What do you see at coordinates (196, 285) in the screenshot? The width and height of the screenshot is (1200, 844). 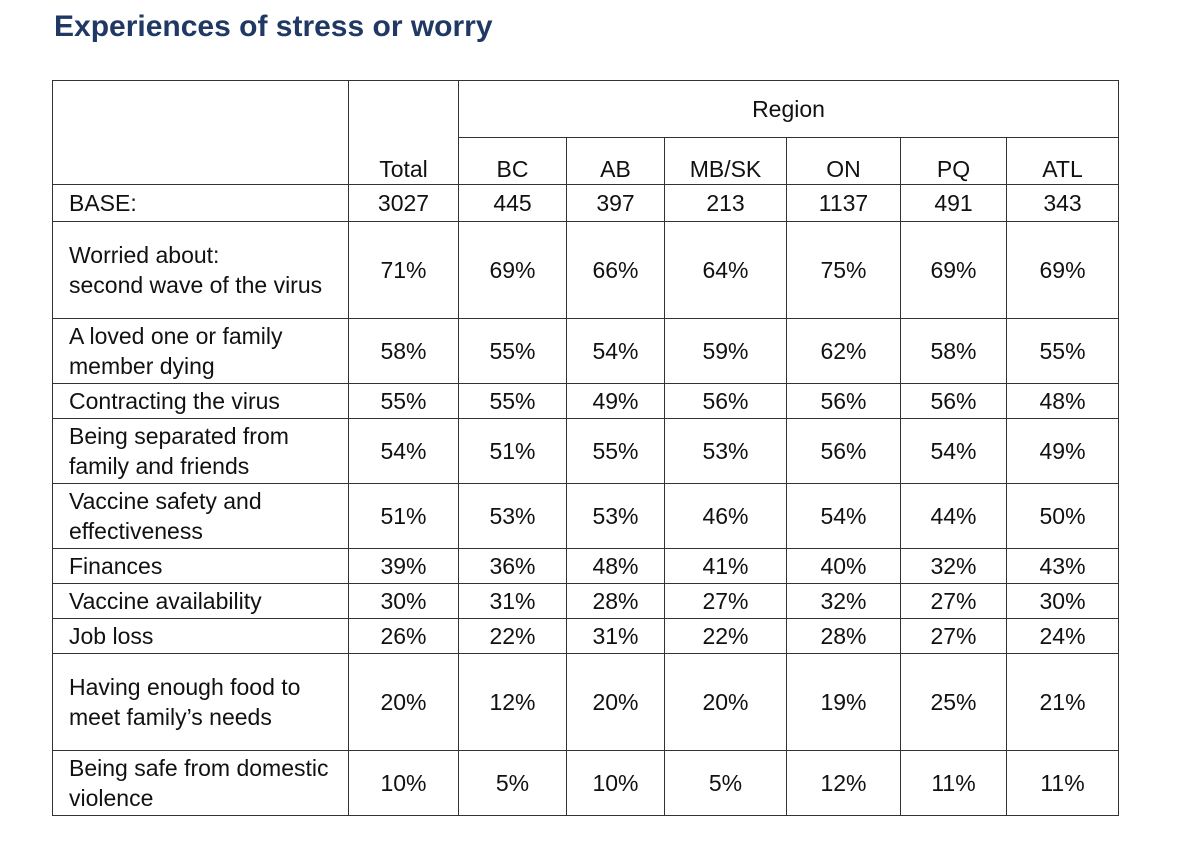 I see `row-label-text: second wave of the virus` at bounding box center [196, 285].